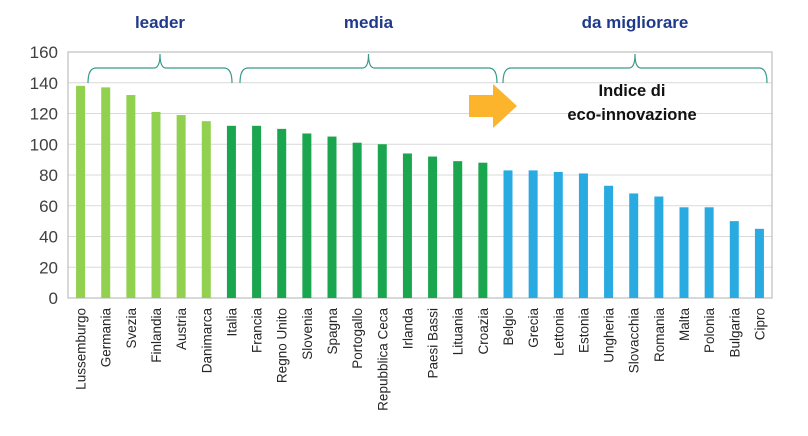  I want to click on x-tick-label: Belgio, so click(508, 327).